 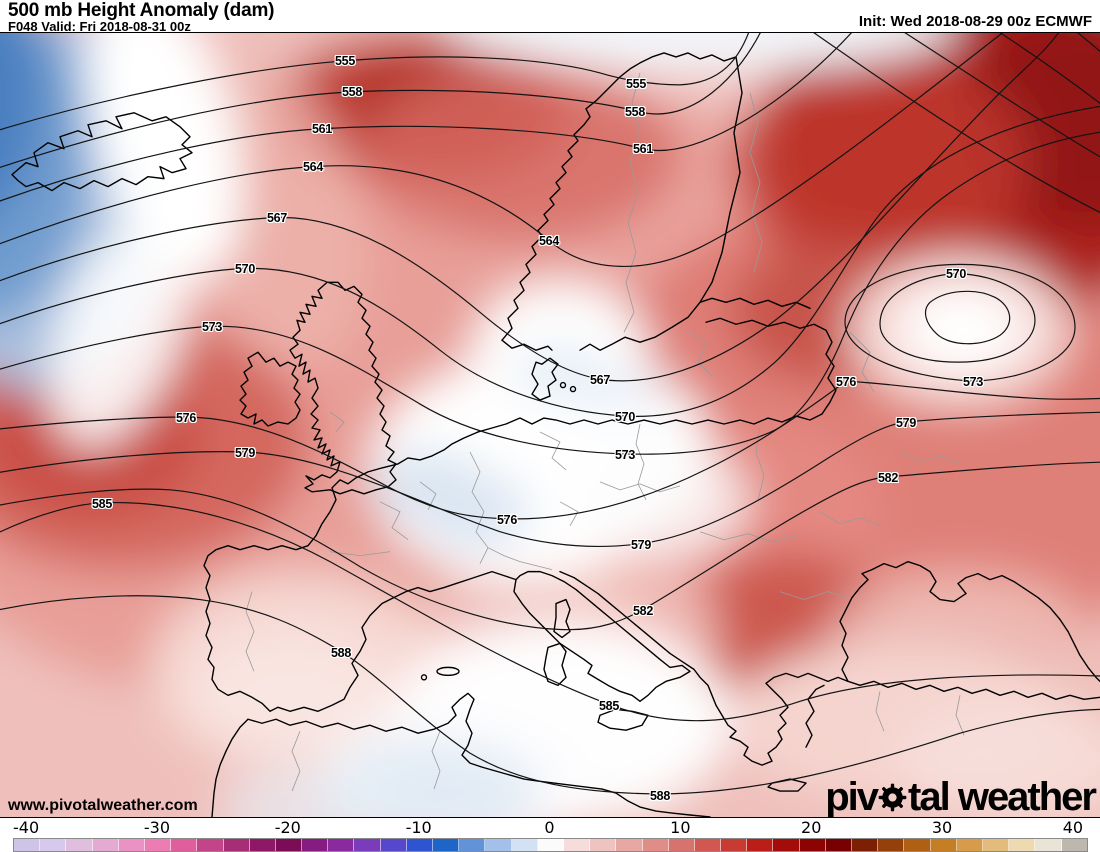 What do you see at coordinates (26, 827) in the screenshot?
I see `colorbar-tick-label: -40` at bounding box center [26, 827].